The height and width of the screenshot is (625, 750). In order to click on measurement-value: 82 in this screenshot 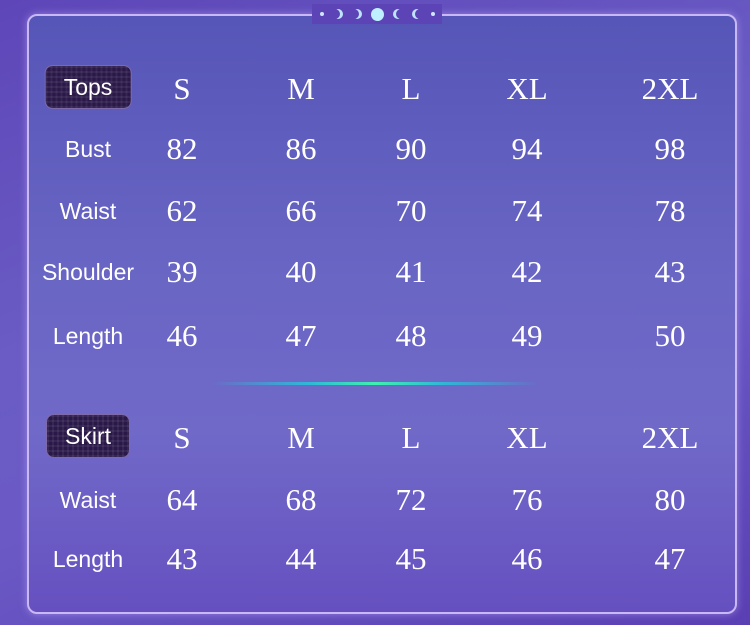, I will do `click(182, 148)`.